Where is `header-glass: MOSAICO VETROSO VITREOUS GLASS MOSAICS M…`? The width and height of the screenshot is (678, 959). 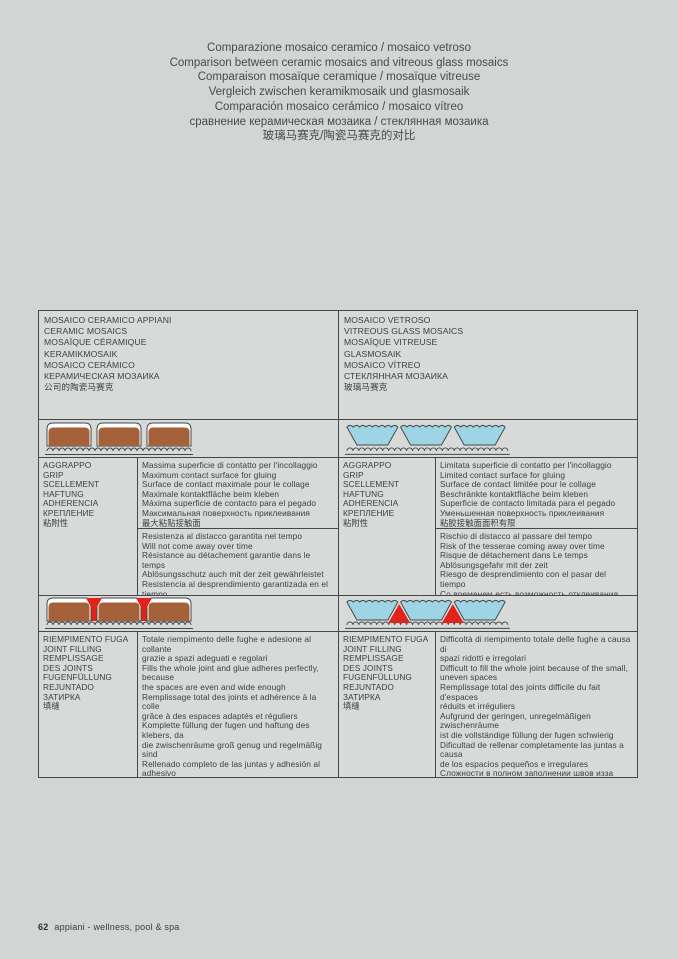 header-glass: MOSAICO VETROSO VITREOUS GLASS MOSAICS M… is located at coordinates (487, 365).